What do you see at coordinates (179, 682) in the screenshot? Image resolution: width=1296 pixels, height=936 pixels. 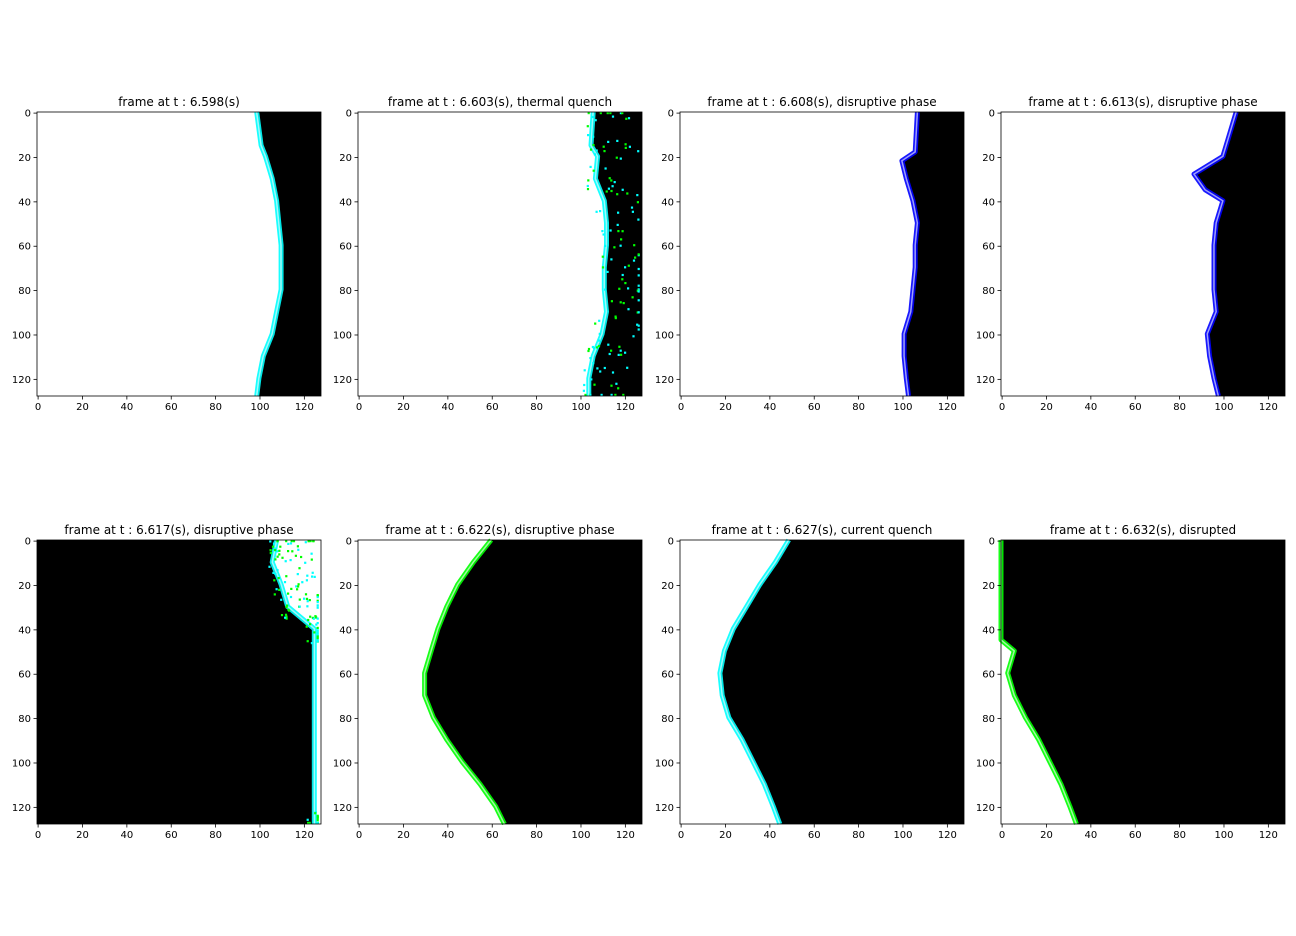 I see `frame-background` at bounding box center [179, 682].